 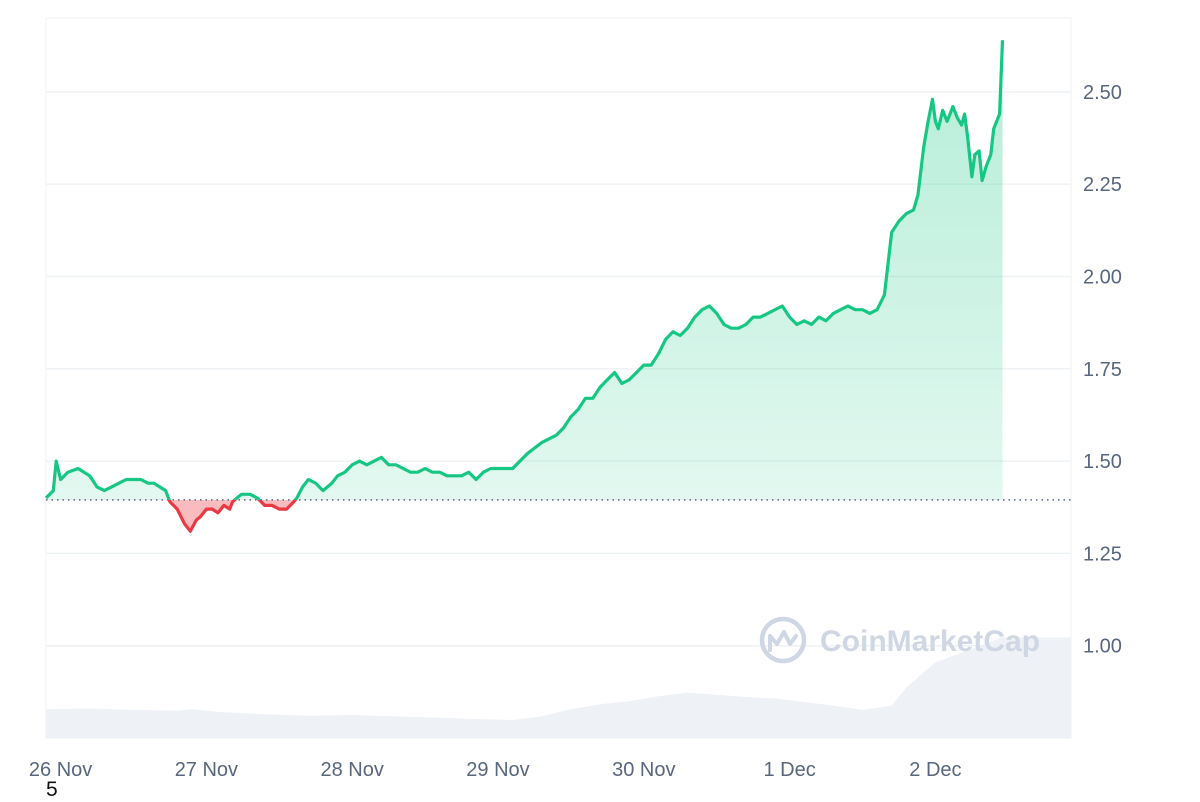 I want to click on y-axis: 1.00 1.25 1.50 1.75 2.00 2.25 2.50, so click(x=1102, y=370).